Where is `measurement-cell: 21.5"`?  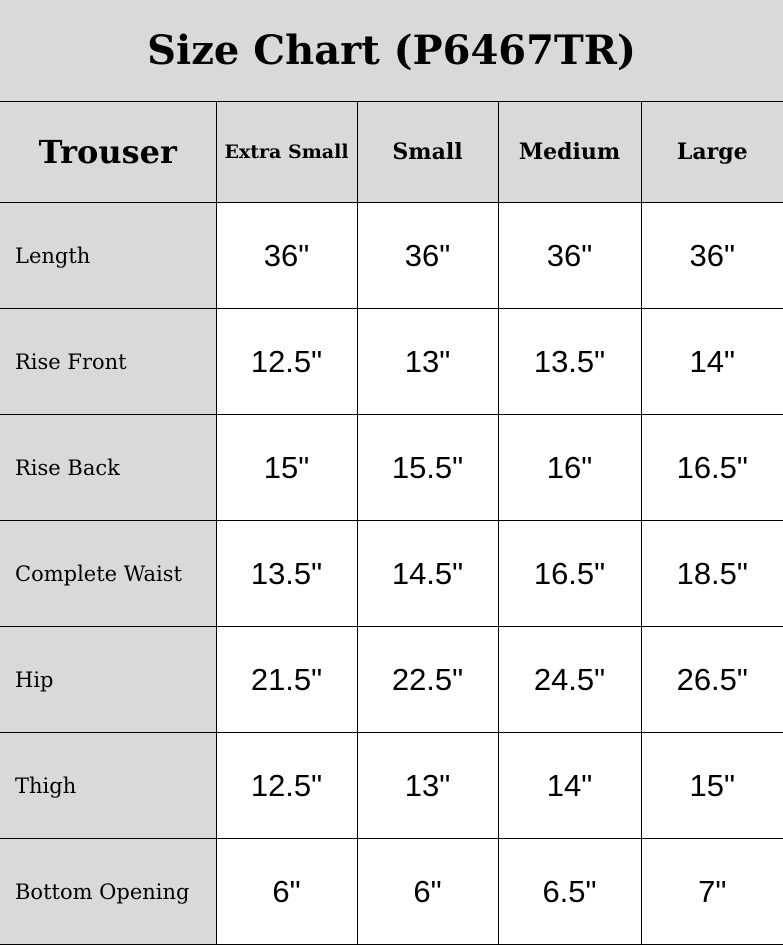 measurement-cell: 21.5" is located at coordinates (286, 679).